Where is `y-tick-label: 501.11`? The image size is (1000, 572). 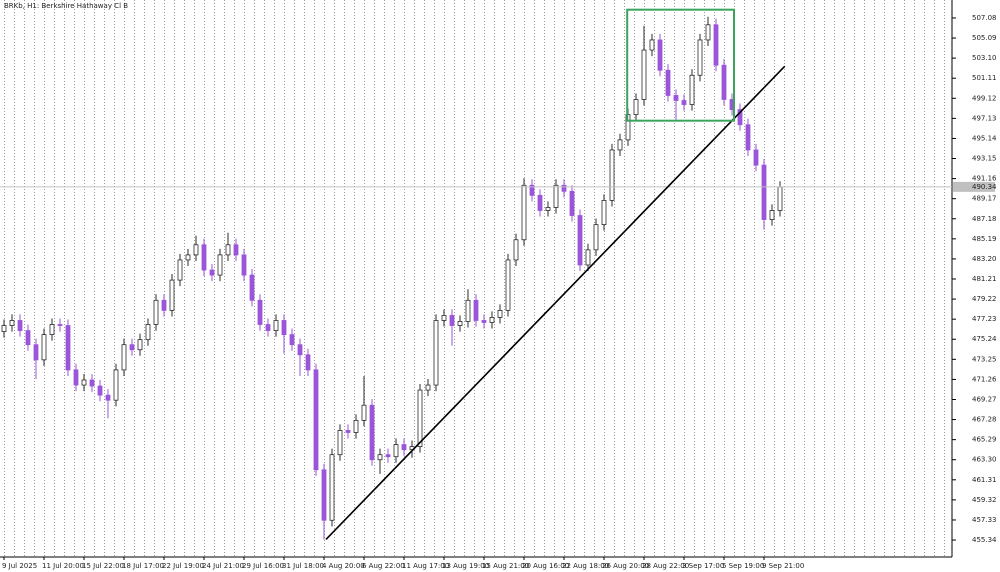
y-tick-label: 501.11 is located at coordinates (984, 78).